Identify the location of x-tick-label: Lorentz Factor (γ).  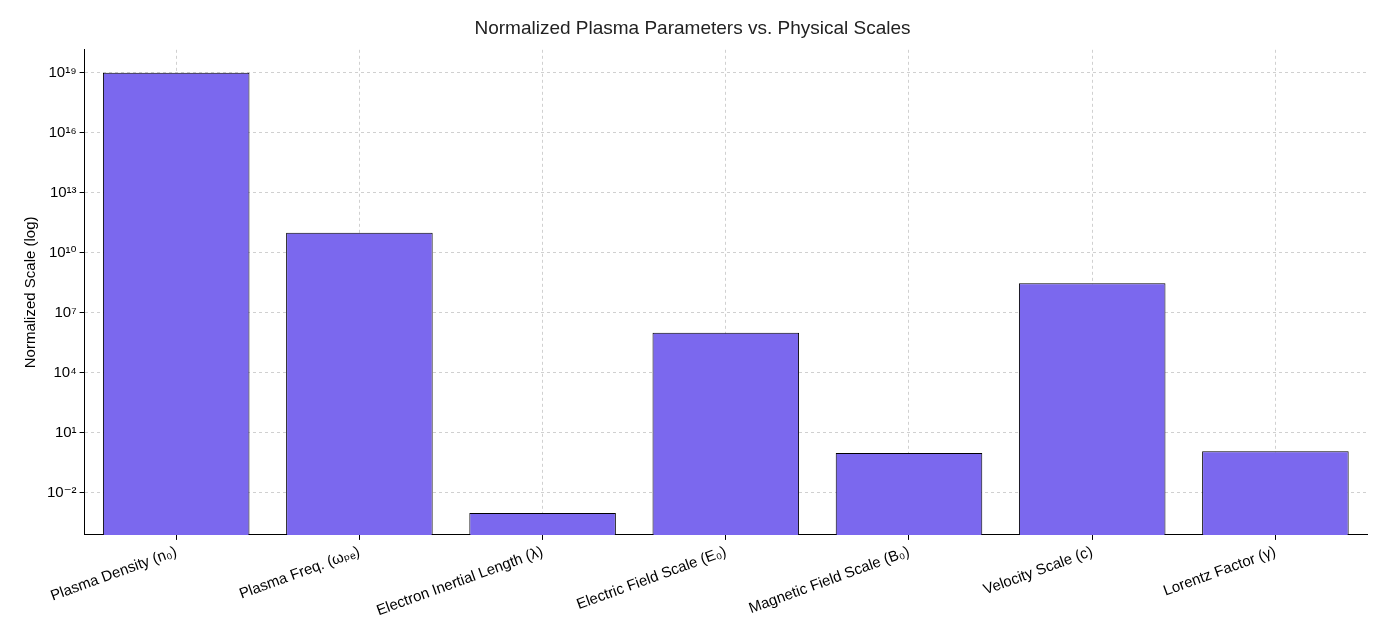
(1219, 570).